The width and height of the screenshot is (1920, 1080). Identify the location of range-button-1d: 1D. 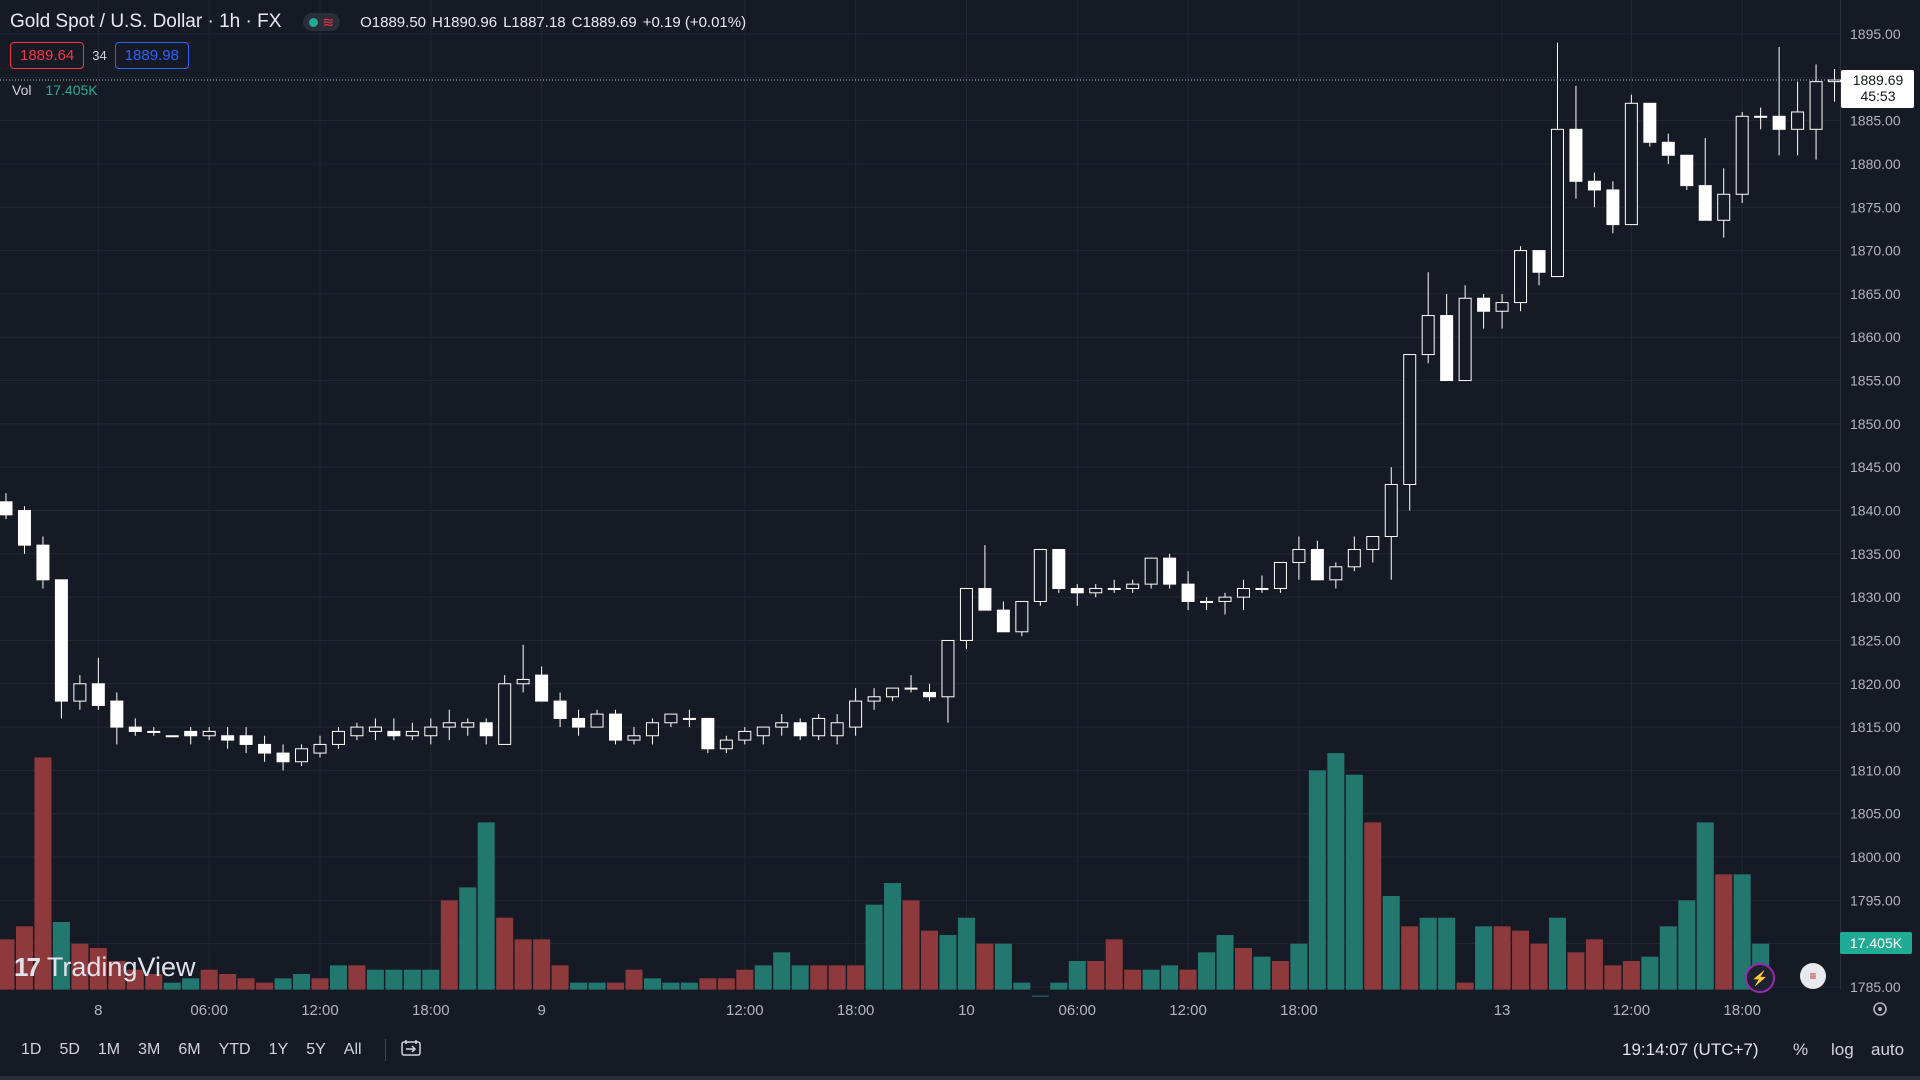
(31, 1049).